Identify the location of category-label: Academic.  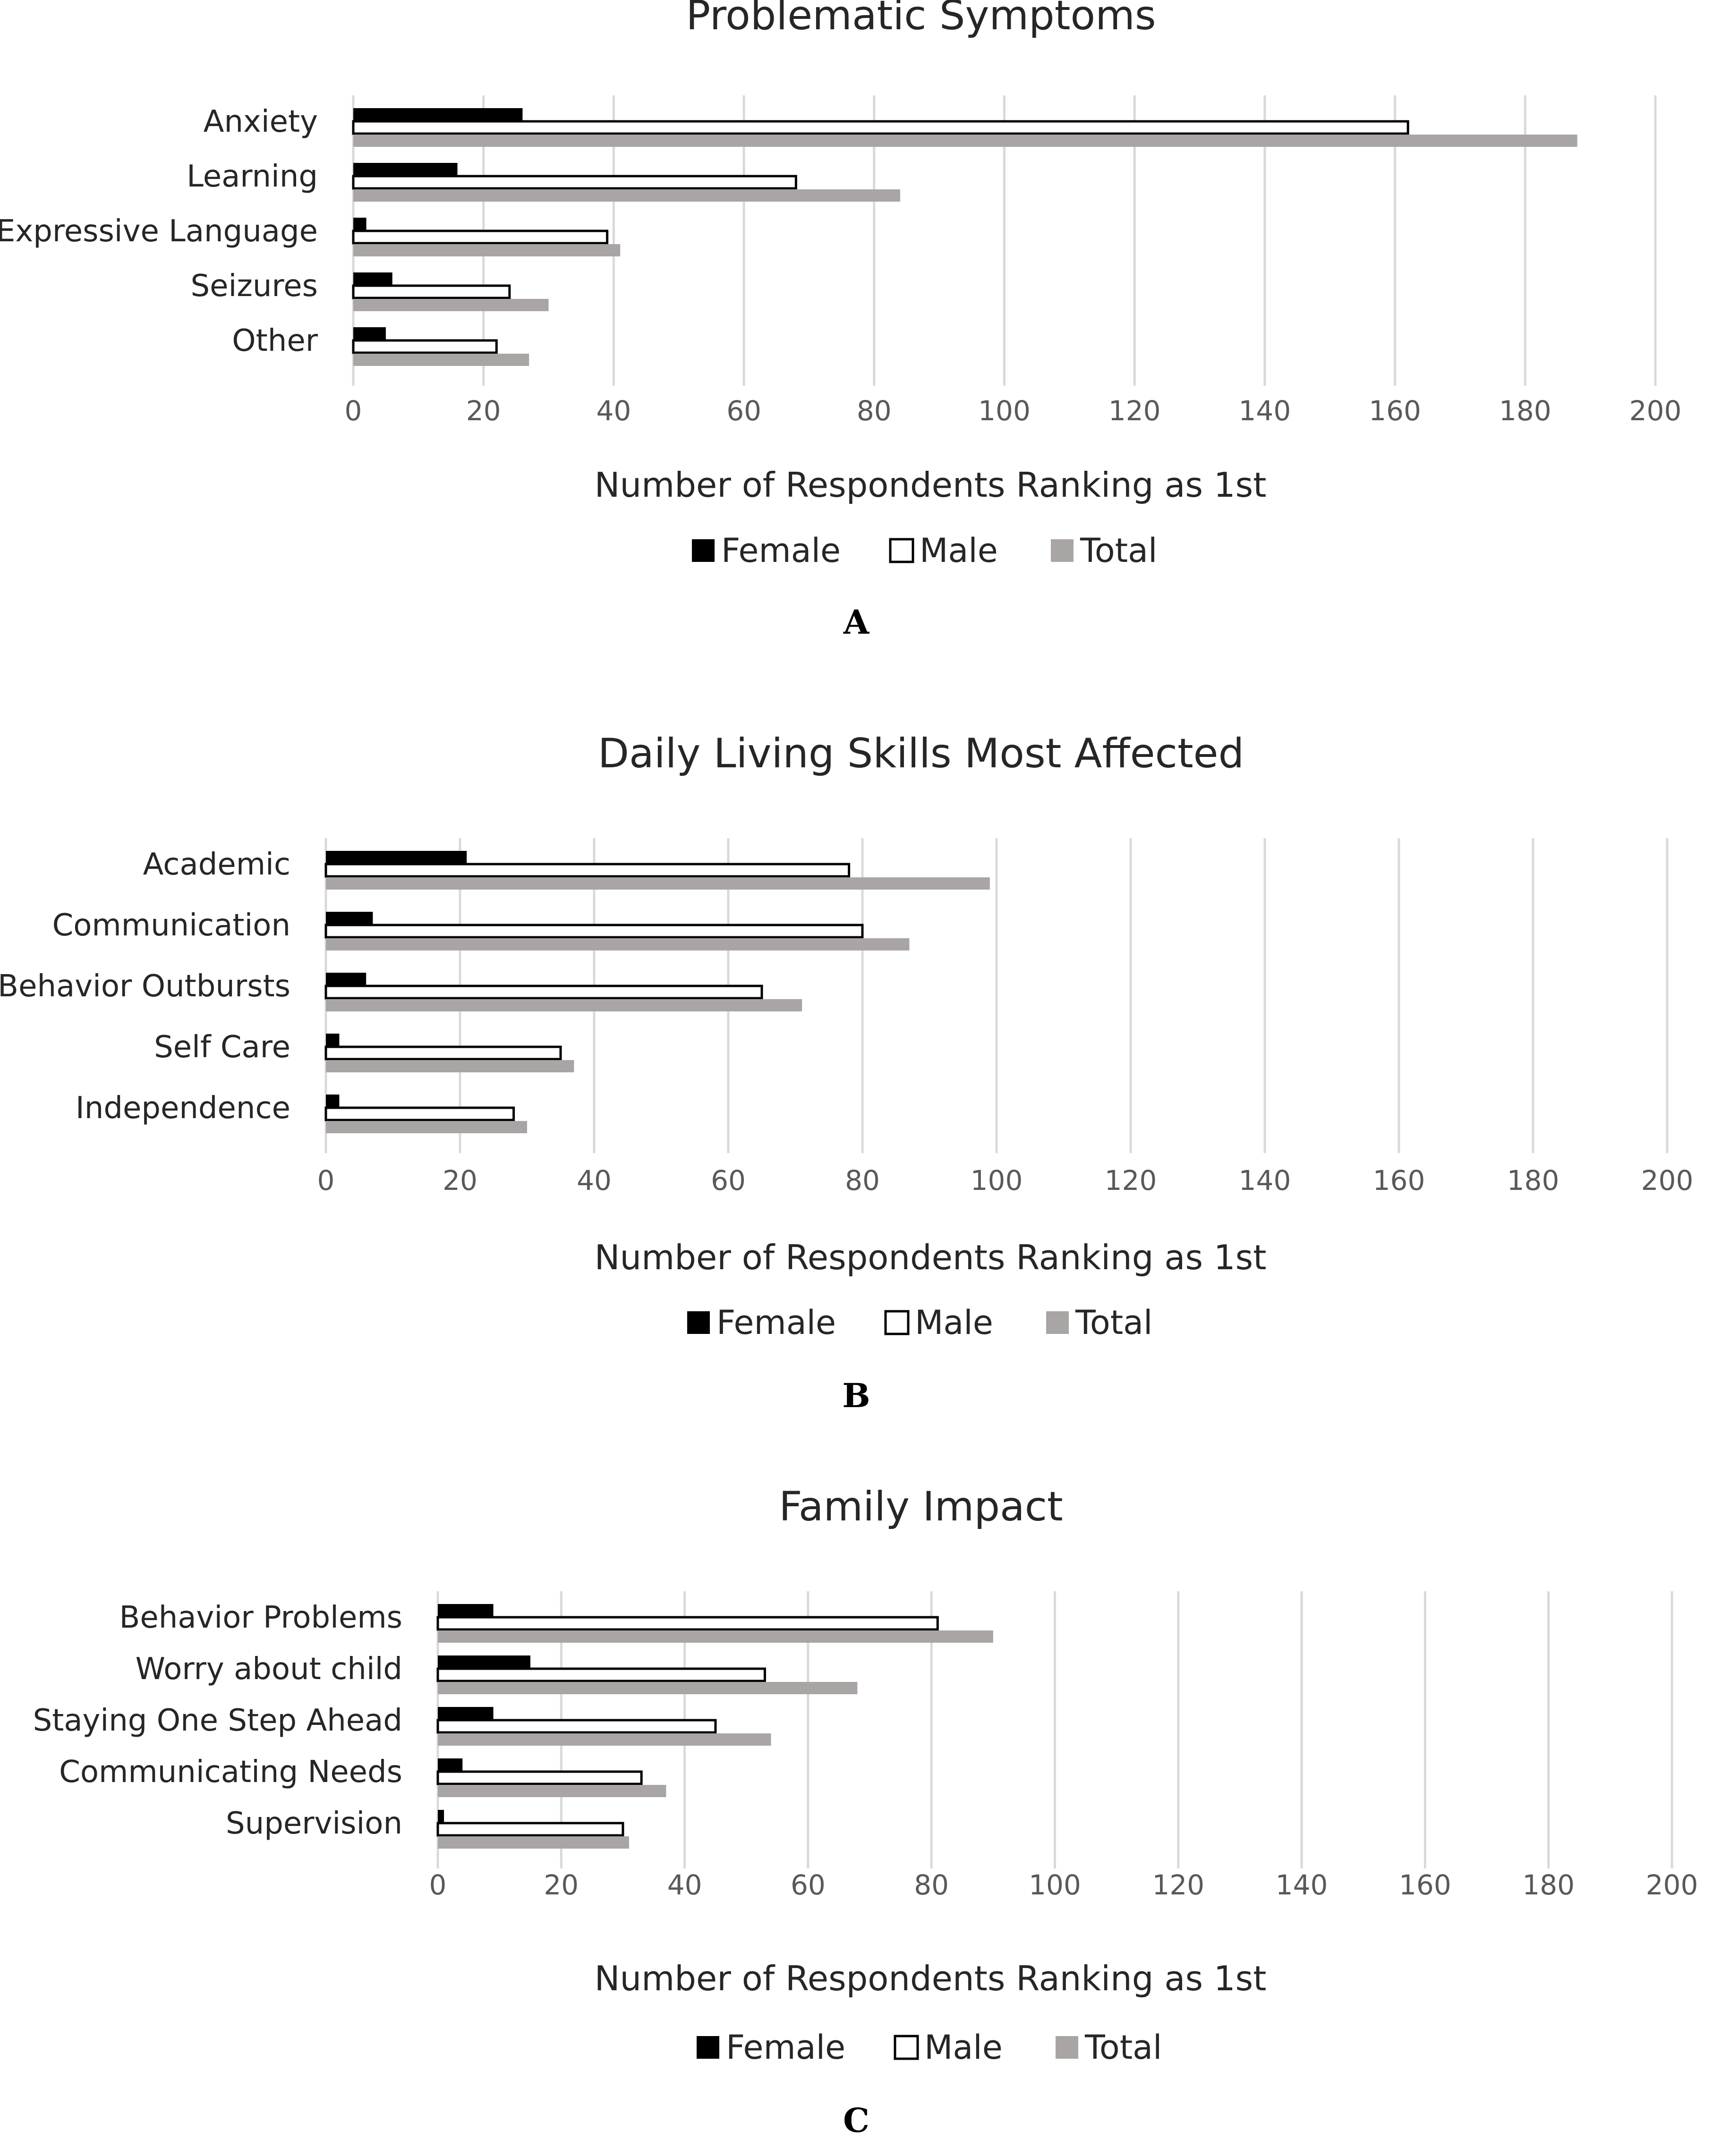
(216, 865).